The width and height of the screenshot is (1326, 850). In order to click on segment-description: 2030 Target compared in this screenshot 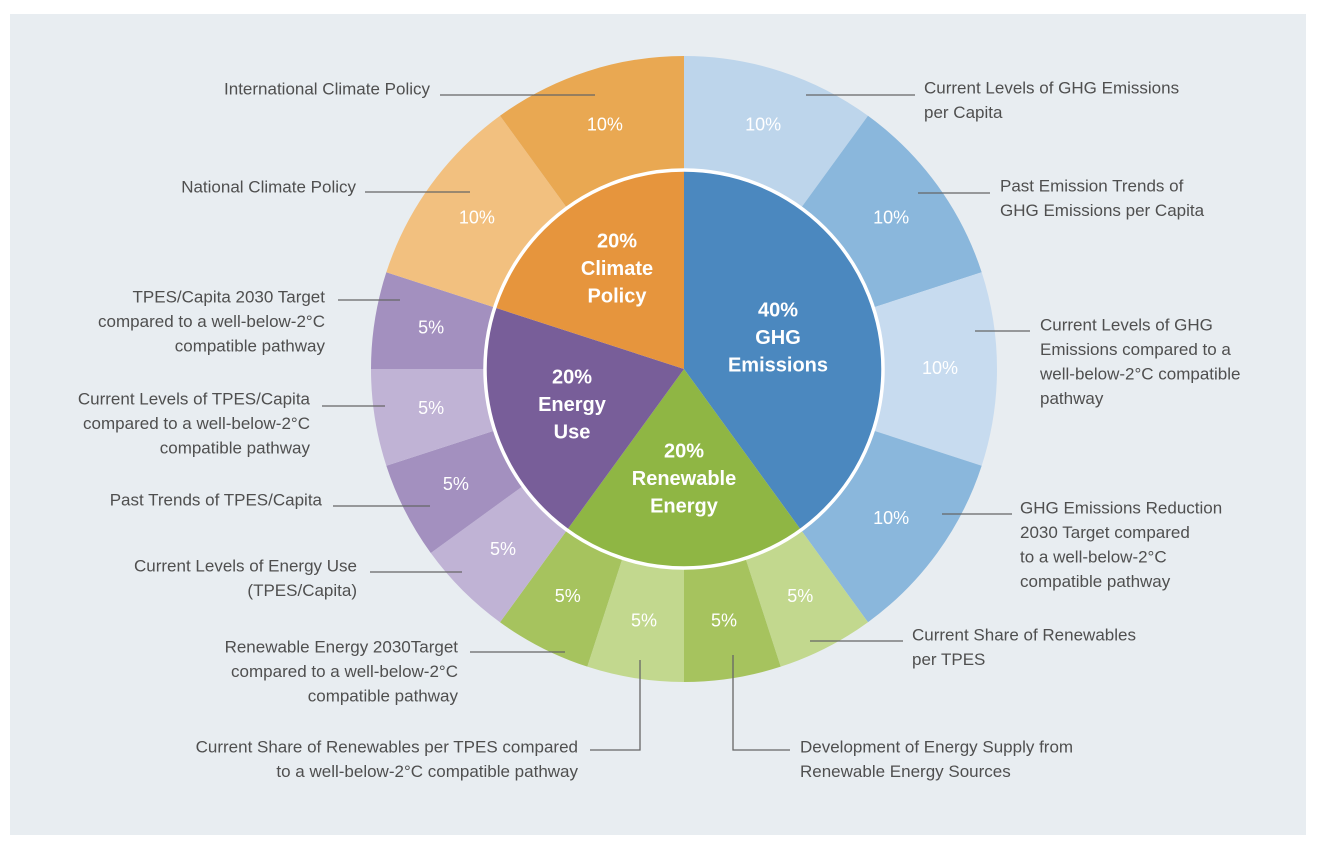, I will do `click(1105, 532)`.